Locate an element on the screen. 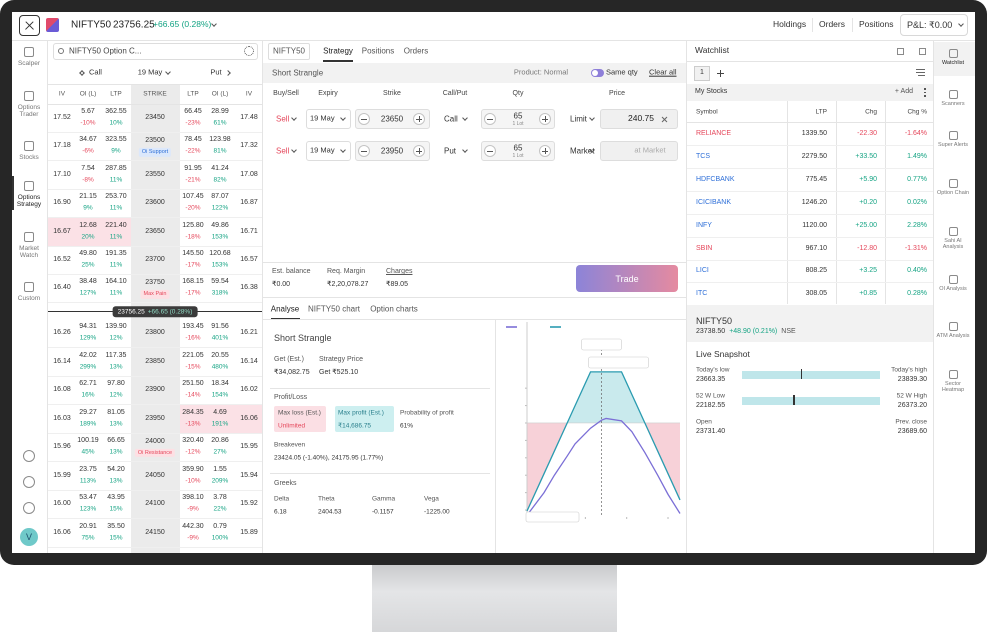 Image resolution: width=987 pixels, height=632 pixels. rail-label: Watchlist is located at coordinates (953, 63).